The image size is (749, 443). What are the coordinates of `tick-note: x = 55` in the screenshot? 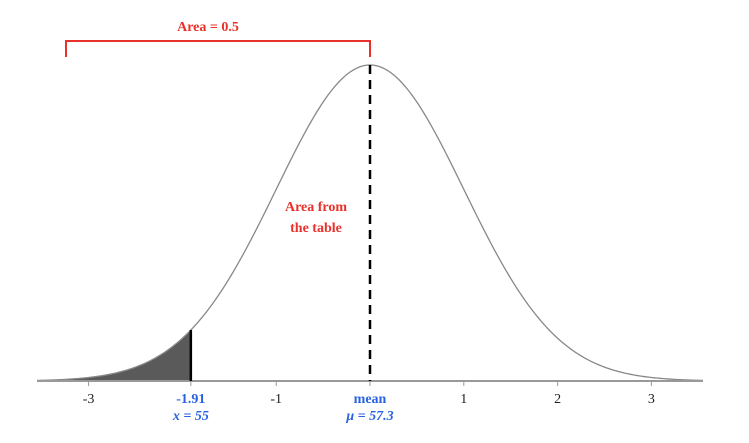 It's located at (190, 416).